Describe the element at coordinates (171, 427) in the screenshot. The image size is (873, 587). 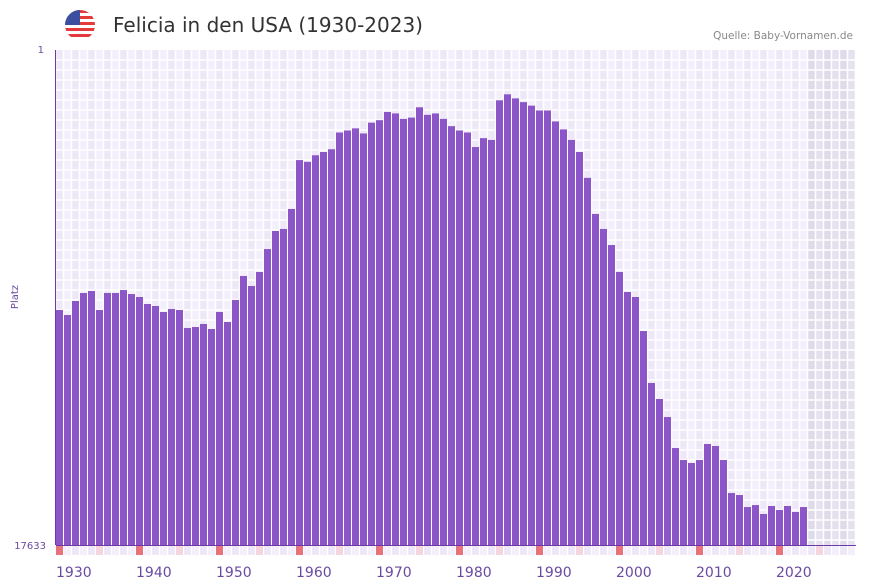
I see `bar-1944` at that location.